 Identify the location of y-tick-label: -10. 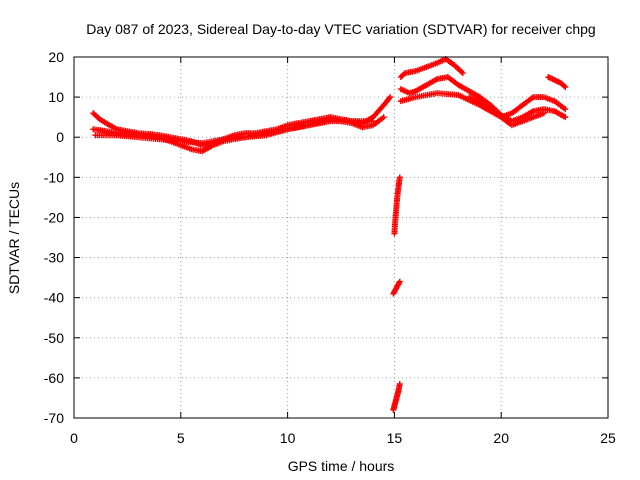
(54, 177).